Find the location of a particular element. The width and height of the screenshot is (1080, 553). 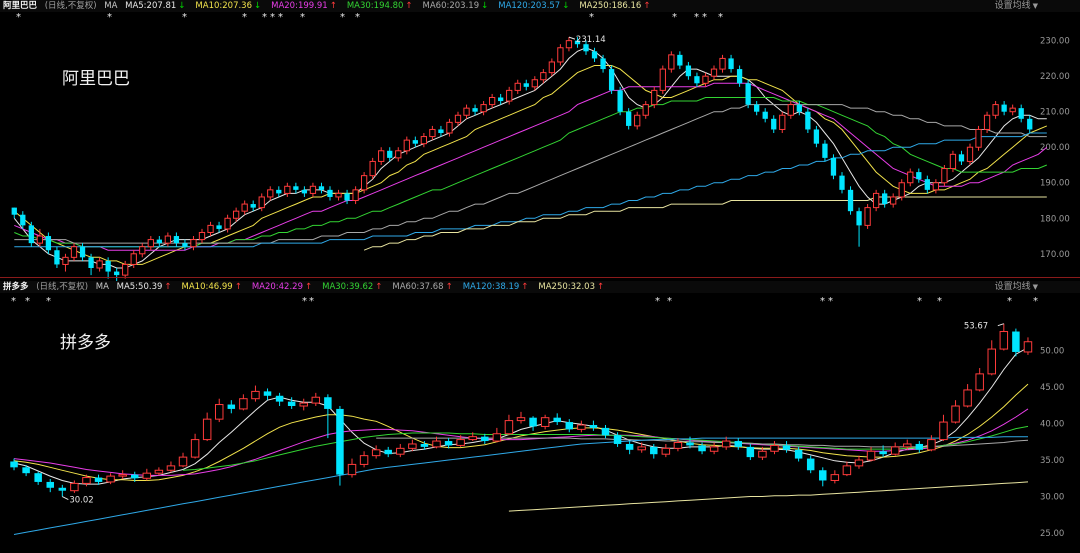

arrow-up-icon: ↑ is located at coordinates (333, 6).